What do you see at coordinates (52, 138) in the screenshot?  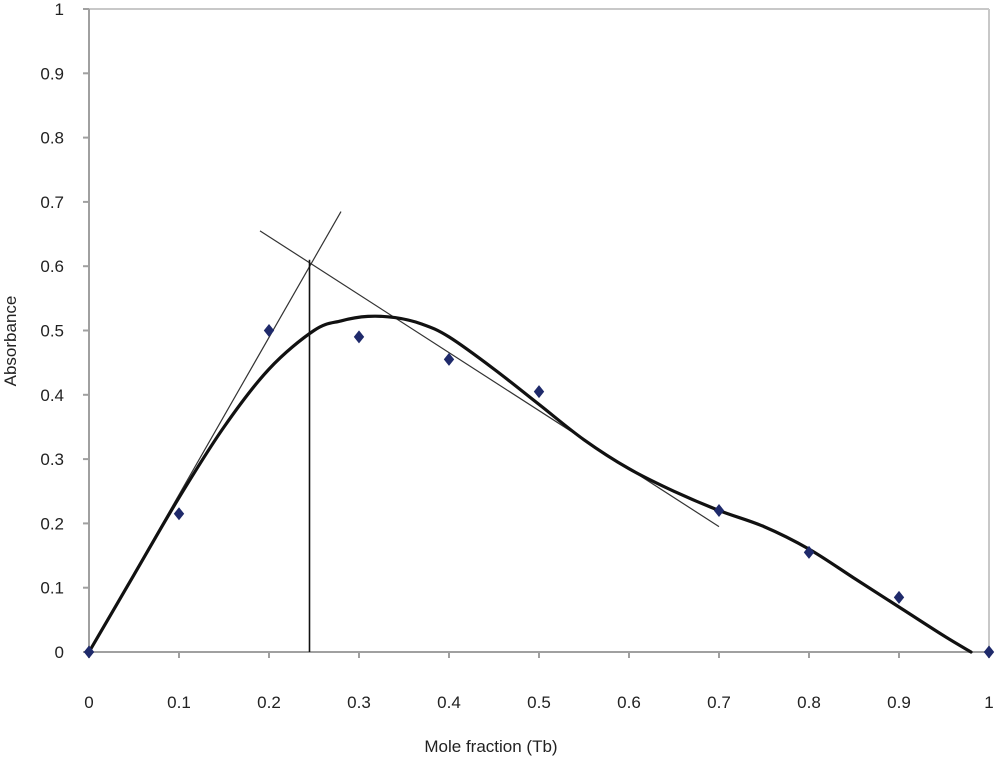 I see `y-tick-label: 0.8` at bounding box center [52, 138].